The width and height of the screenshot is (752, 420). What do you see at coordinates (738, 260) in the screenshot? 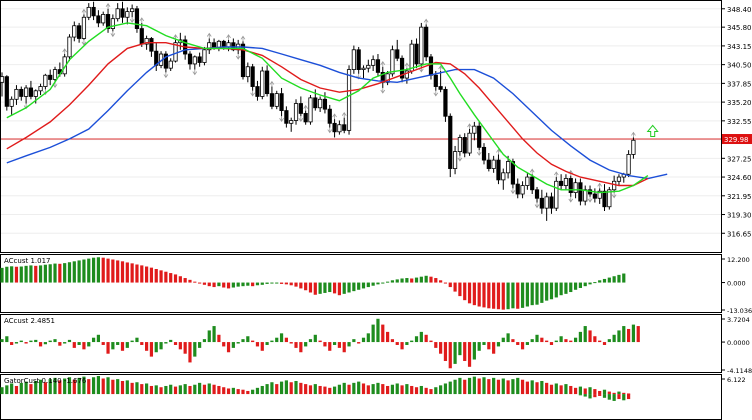
I see `indicator-tick-label: 12.200` at bounding box center [738, 260].